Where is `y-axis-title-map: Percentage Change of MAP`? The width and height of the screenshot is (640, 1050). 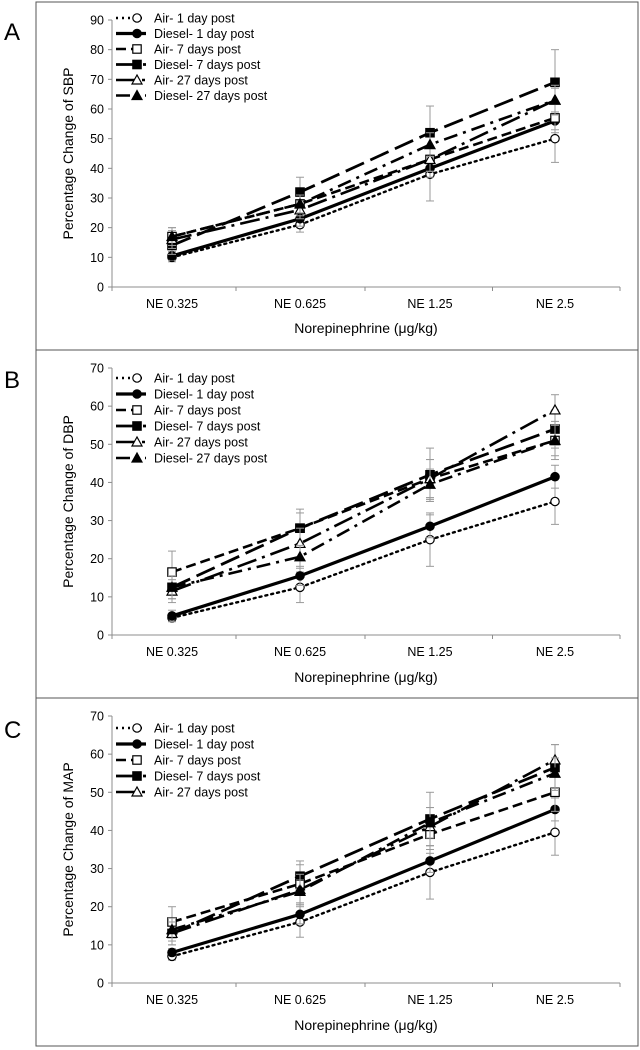
y-axis-title-map: Percentage Change of MAP is located at coordinates (68, 849).